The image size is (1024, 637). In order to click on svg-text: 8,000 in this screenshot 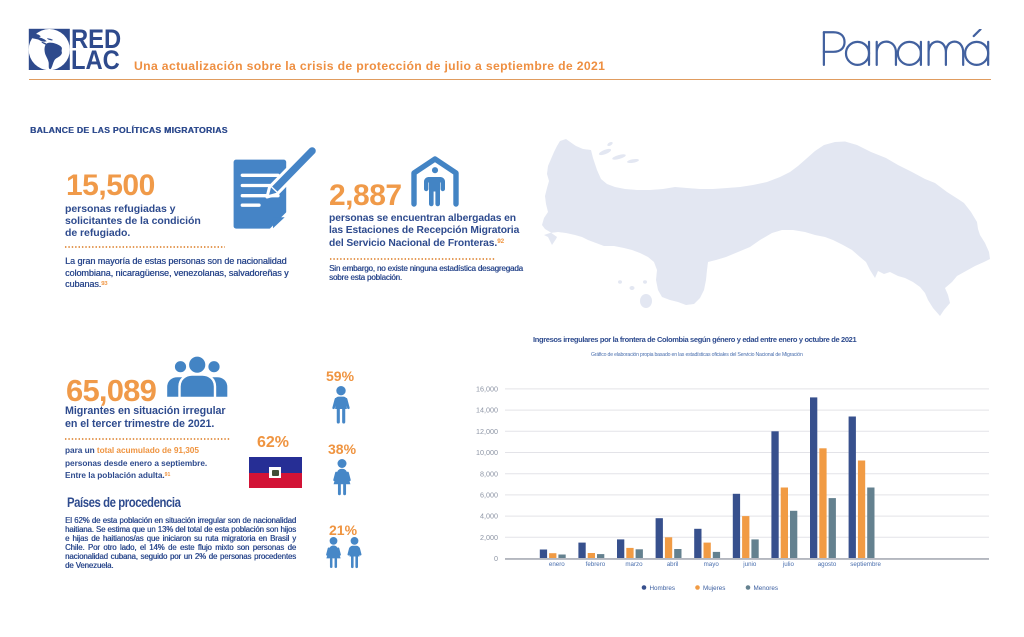, I will do `click(489, 473)`.